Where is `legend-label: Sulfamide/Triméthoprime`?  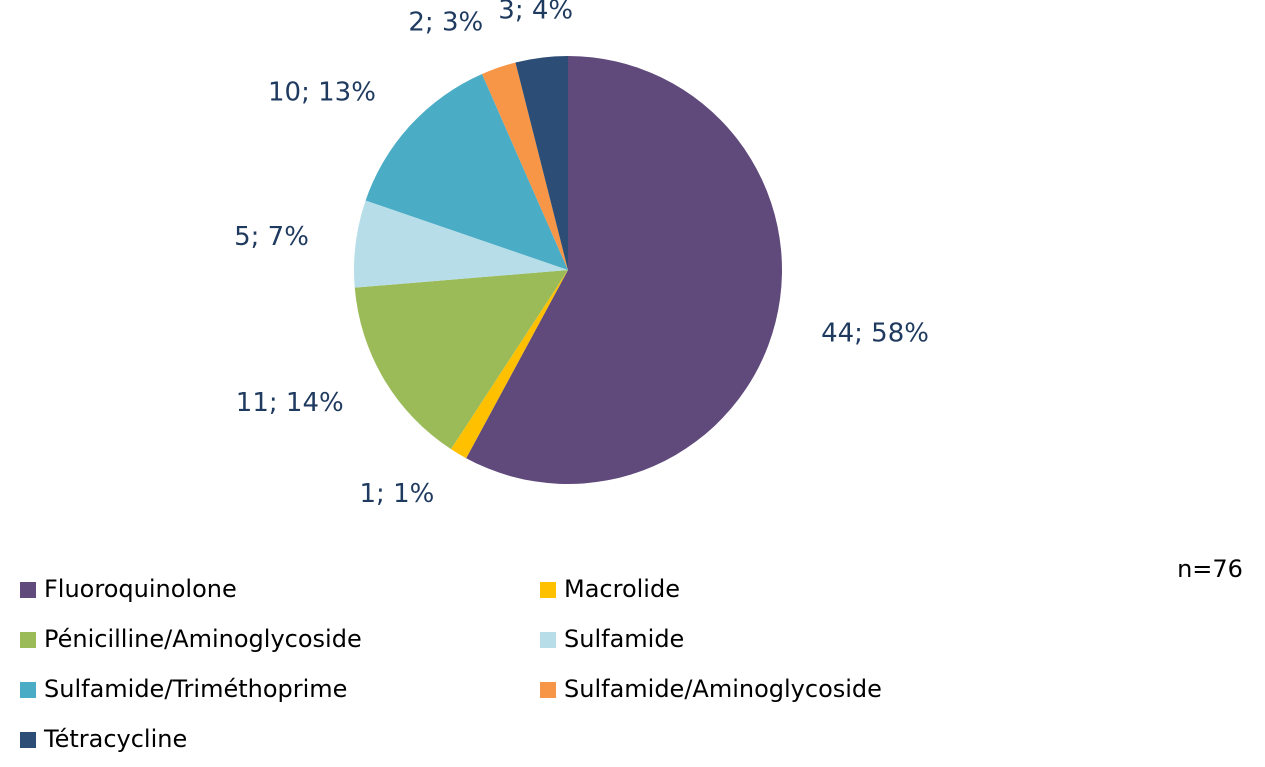 legend-label: Sulfamide/Triméthoprime is located at coordinates (195, 689).